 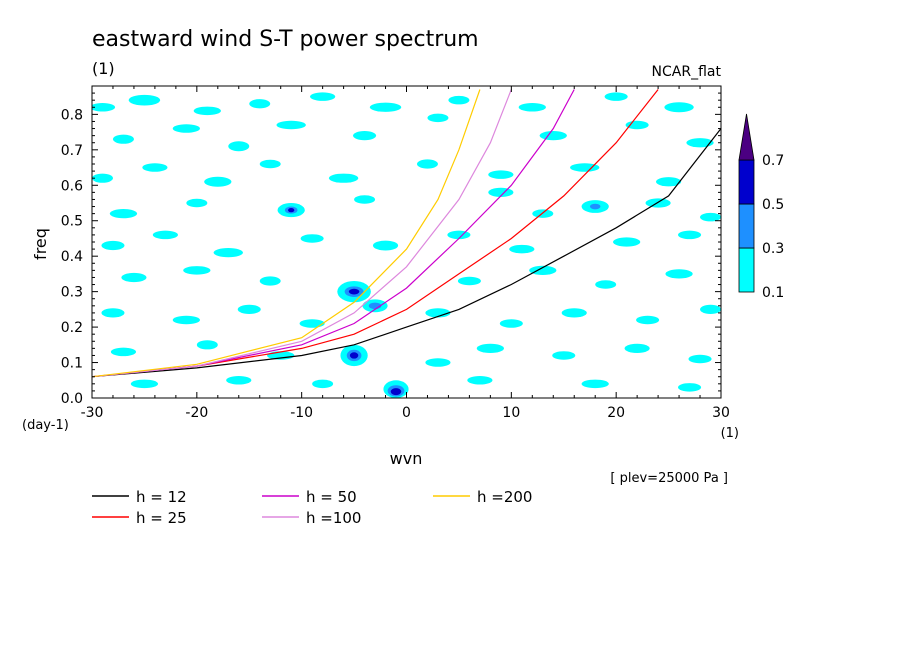 What do you see at coordinates (72, 222) in the screenshot?
I see `y-tick-label: 0.5` at bounding box center [72, 222].